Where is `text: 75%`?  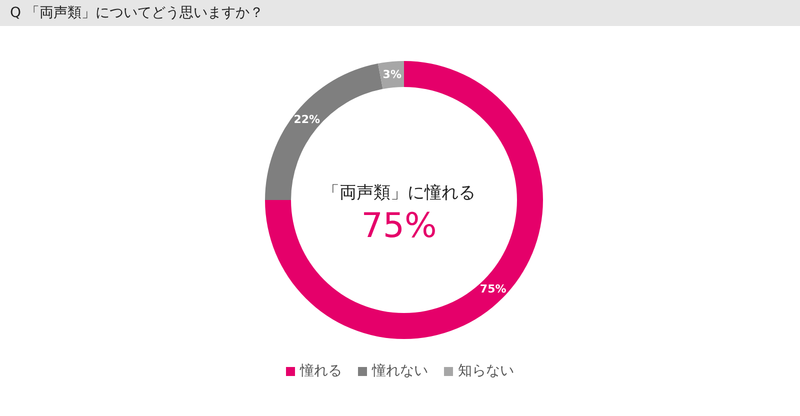
text: 75% is located at coordinates (399, 226).